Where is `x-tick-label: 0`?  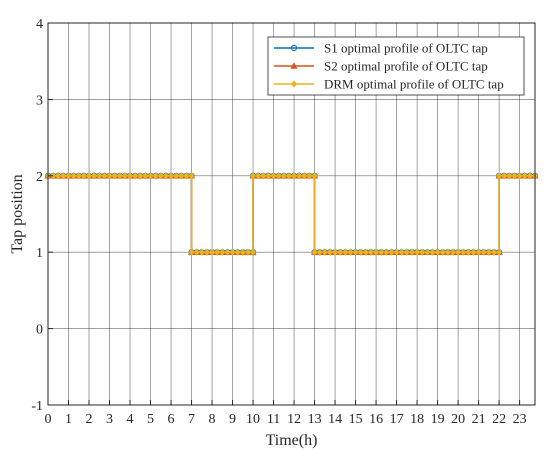 x-tick-label: 0 is located at coordinates (48, 419).